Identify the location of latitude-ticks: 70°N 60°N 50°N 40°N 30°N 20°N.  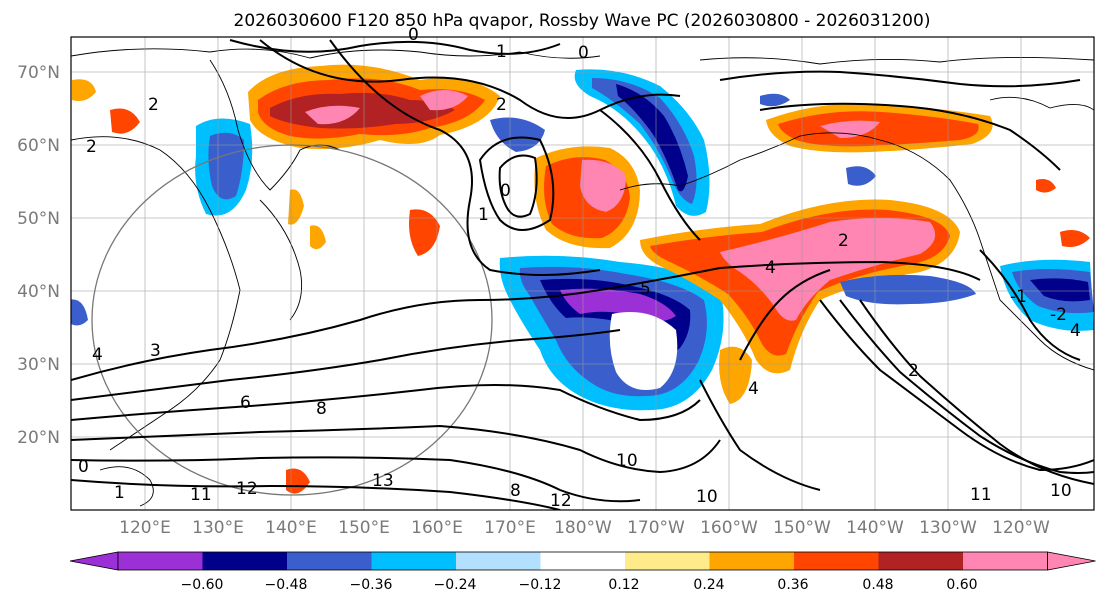
(38, 255).